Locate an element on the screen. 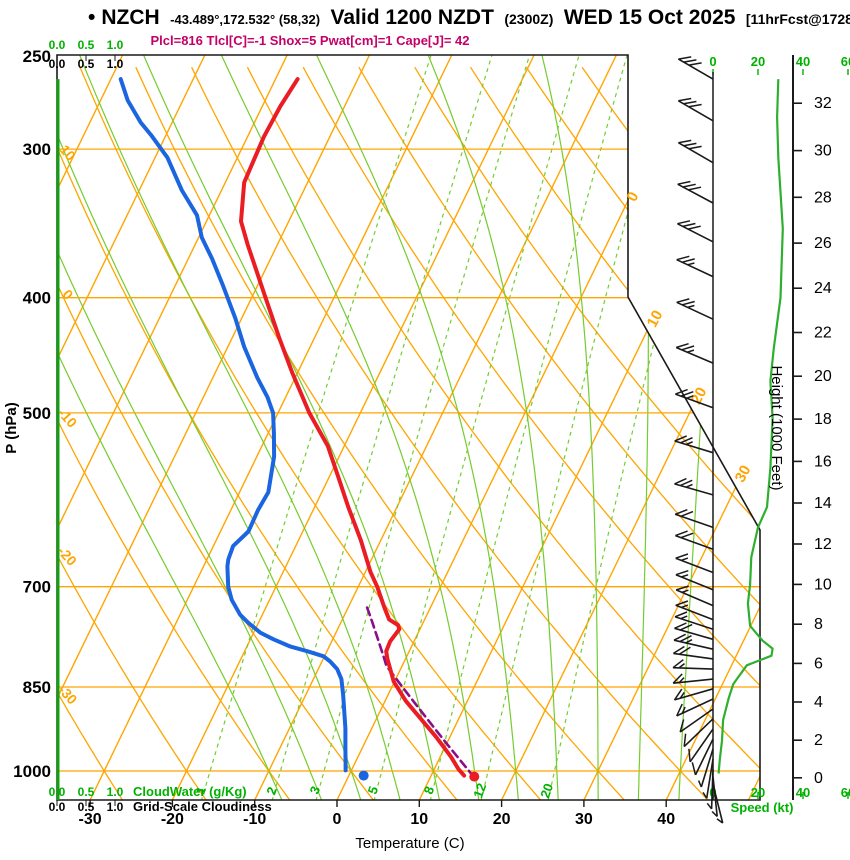 The width and height of the screenshot is (850, 860). mixing-ratio-label: 1 is located at coordinates (201, 790).